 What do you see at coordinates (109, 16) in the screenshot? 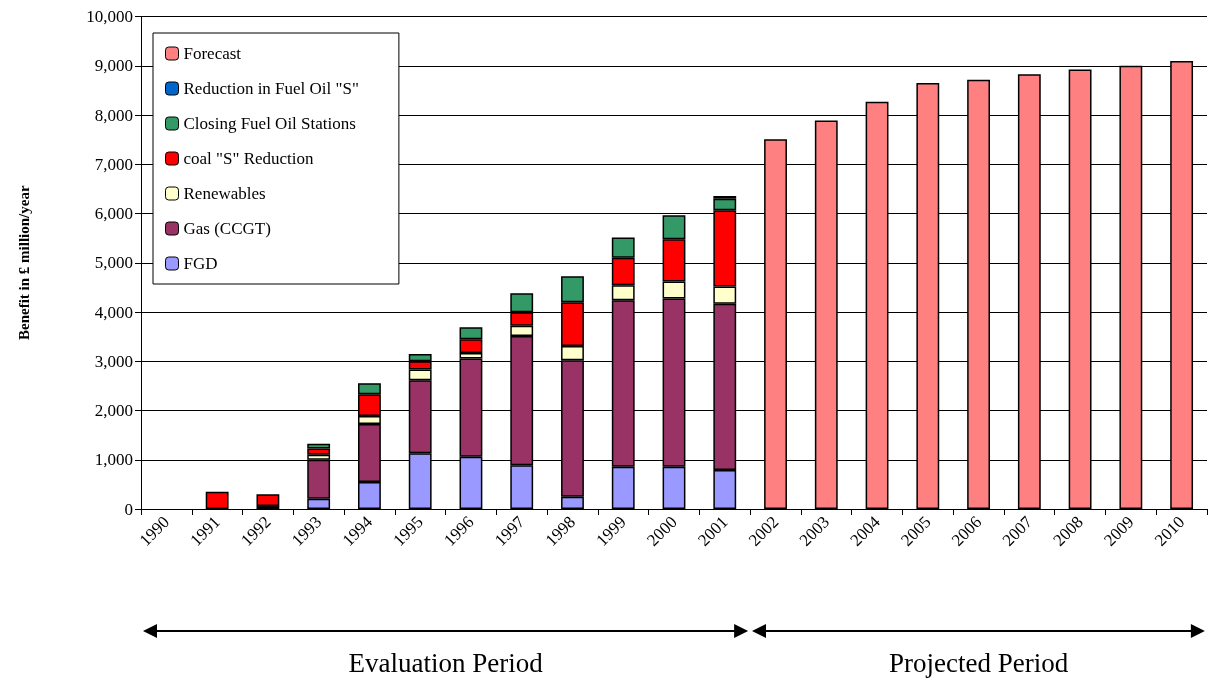
I see `y-tick-label: 10,000` at bounding box center [109, 16].